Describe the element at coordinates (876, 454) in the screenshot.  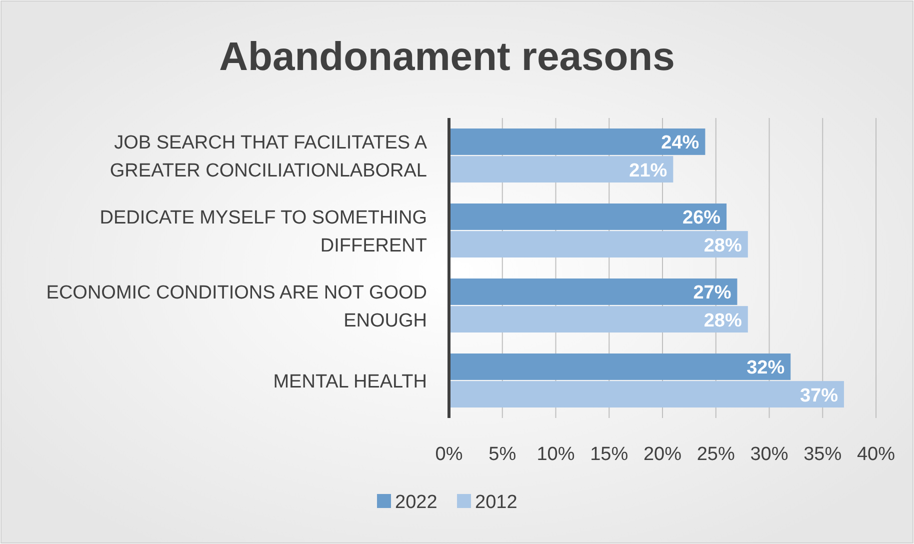
I see `x-tick-label: 40%` at that location.